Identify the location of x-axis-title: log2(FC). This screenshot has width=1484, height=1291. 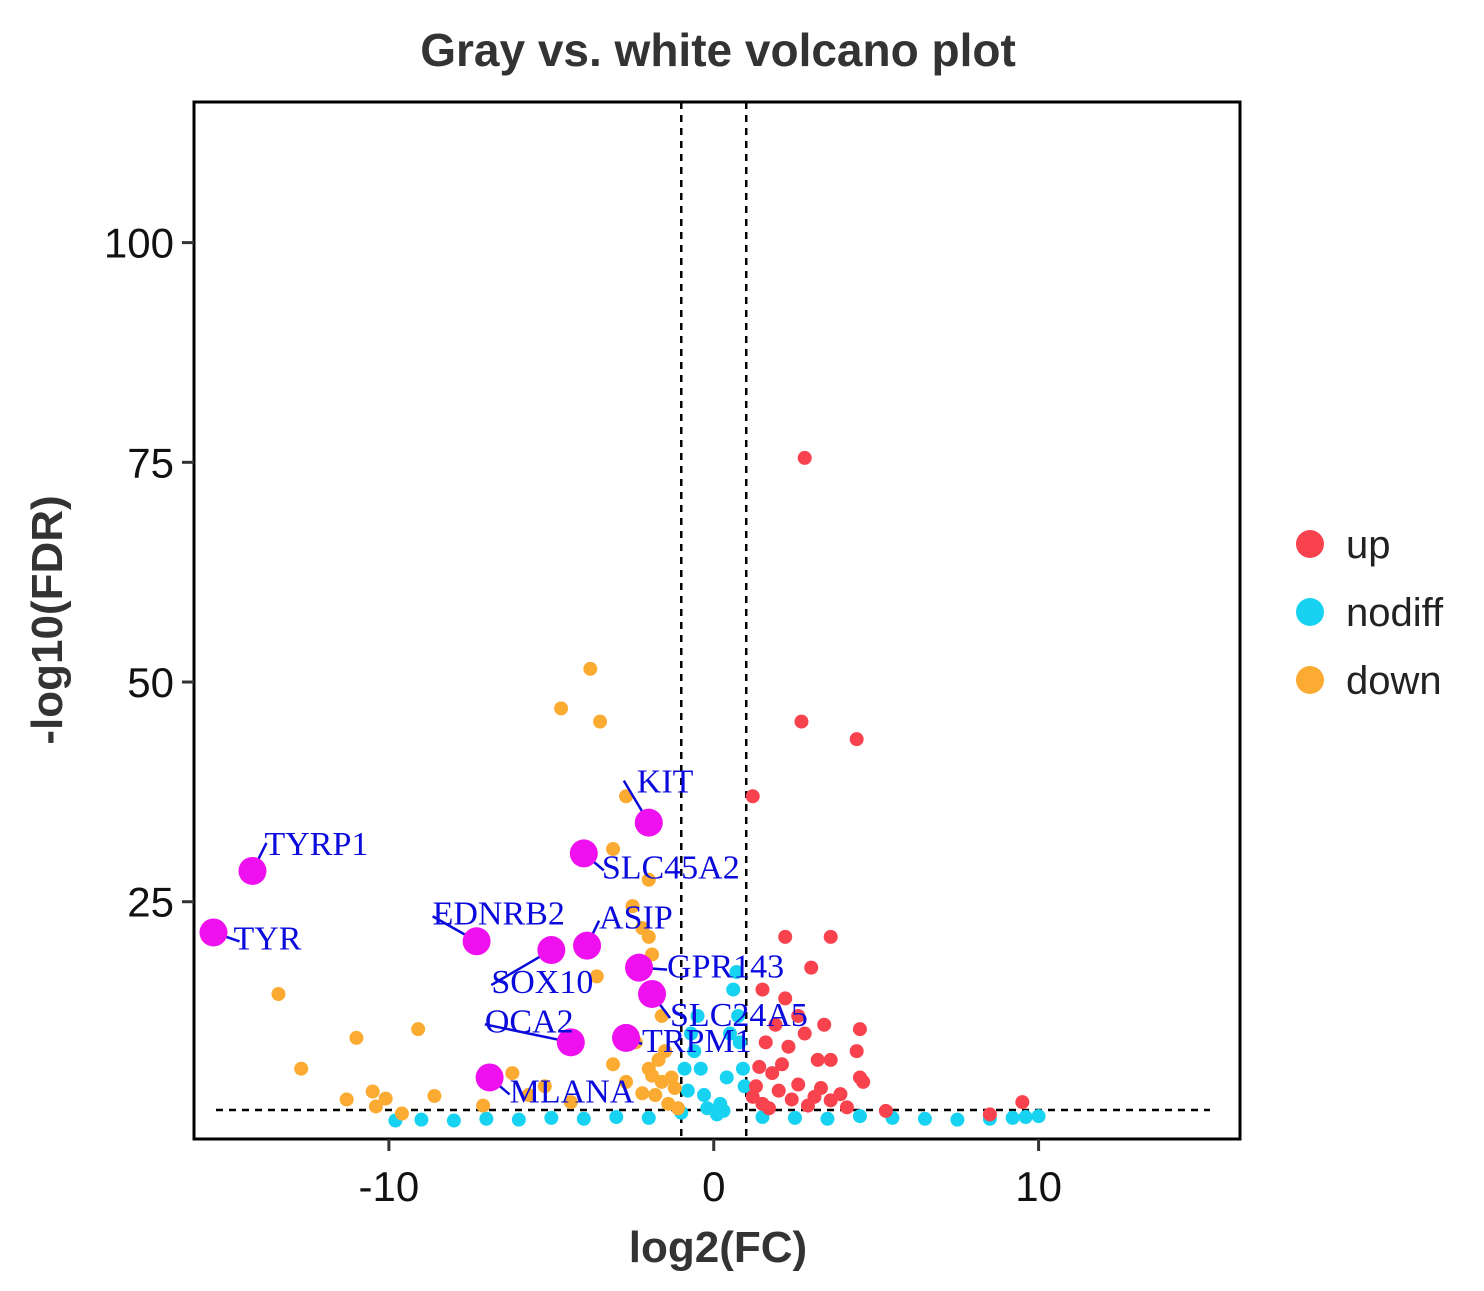
(718, 1247).